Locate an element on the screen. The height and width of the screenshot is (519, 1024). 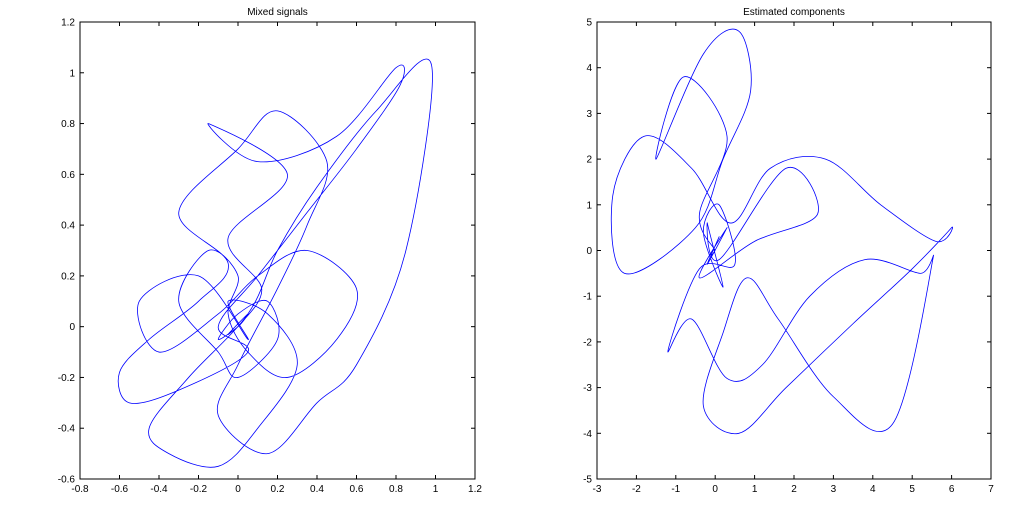
y-tick-label: -4 is located at coordinates (587, 434).